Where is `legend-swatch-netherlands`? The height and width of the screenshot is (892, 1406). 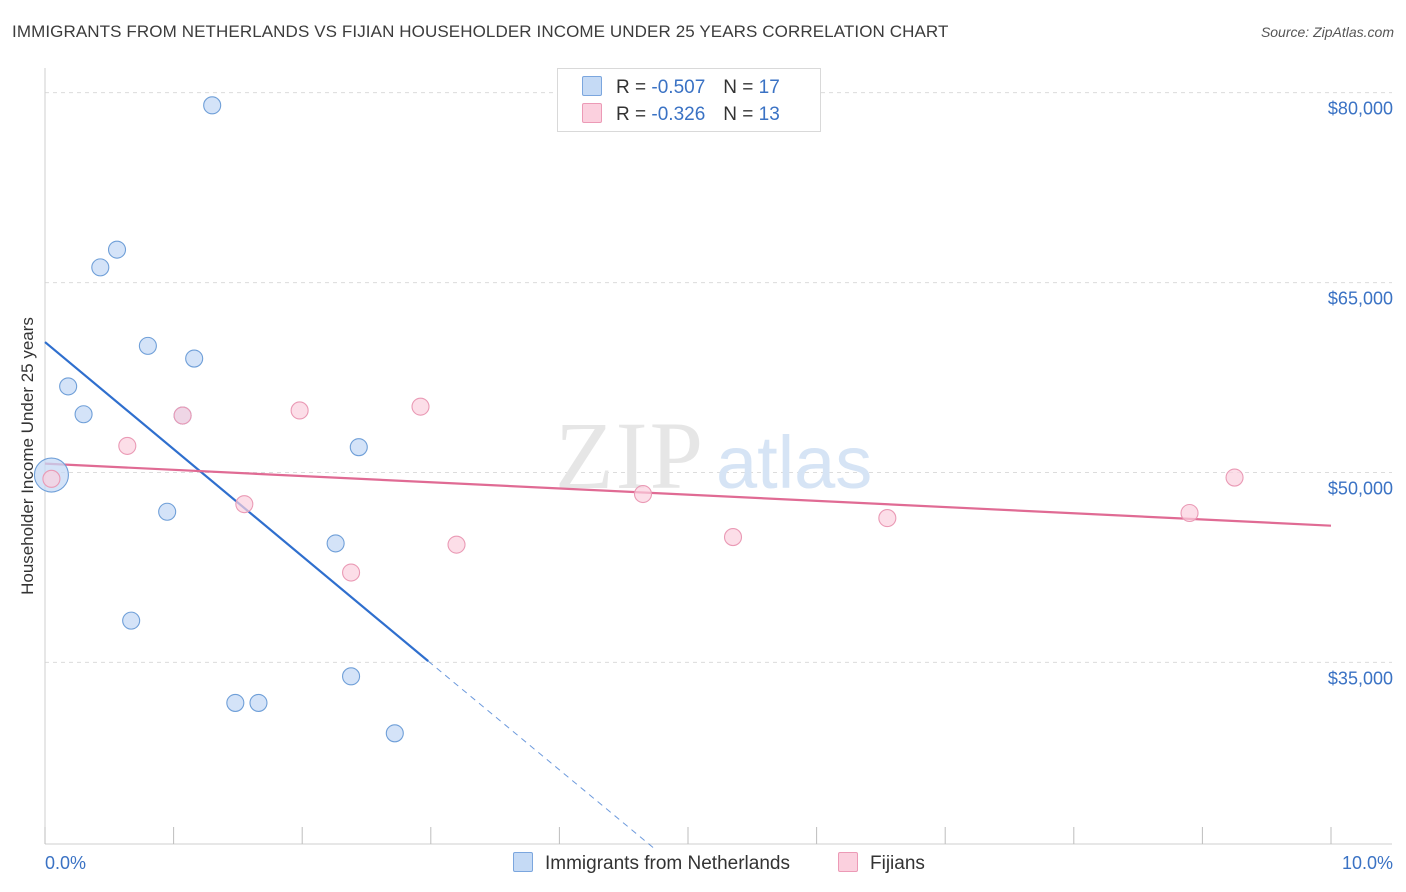 legend-swatch-netherlands is located at coordinates (592, 86).